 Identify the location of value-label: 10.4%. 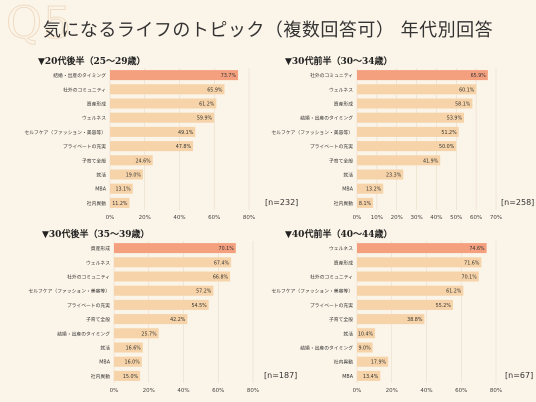
(366, 334).